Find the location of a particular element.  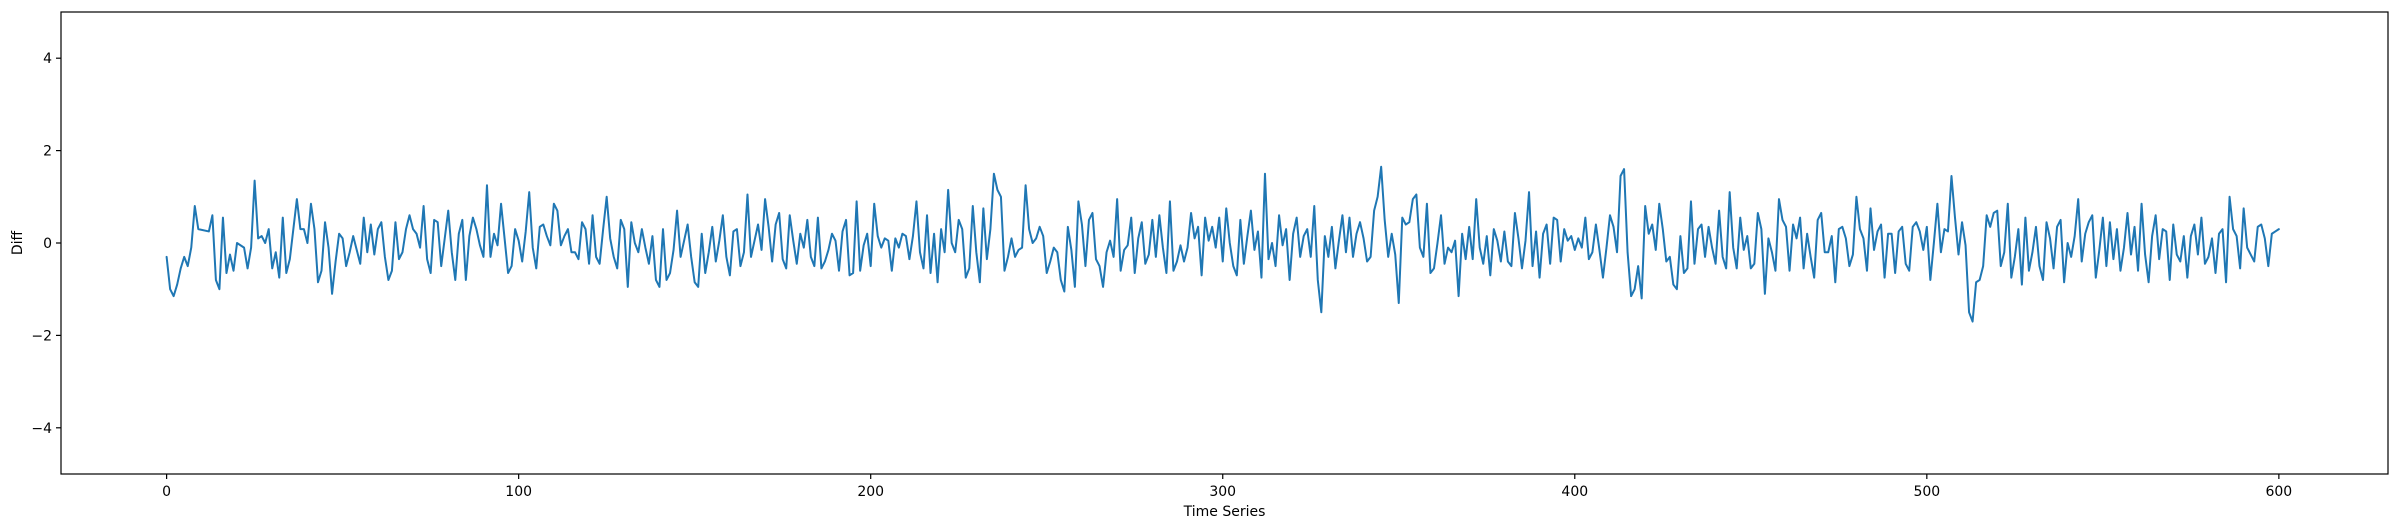

x-axis-label: Time Series is located at coordinates (1224, 512).